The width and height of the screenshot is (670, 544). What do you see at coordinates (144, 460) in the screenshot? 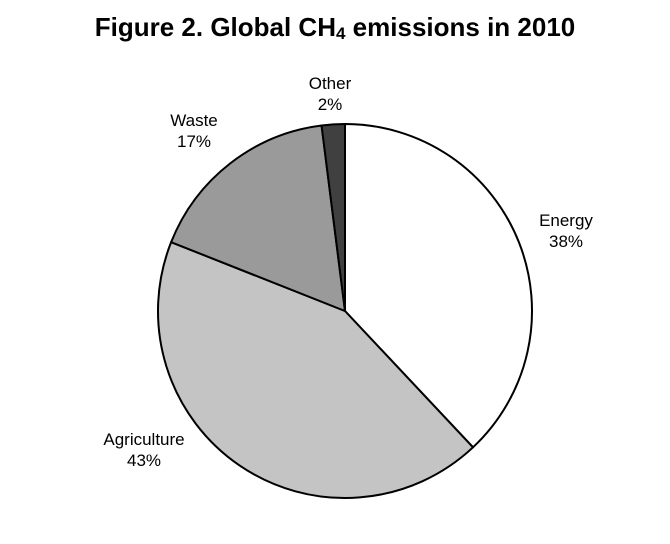
I see `slice-percent-agriculture: 43%` at bounding box center [144, 460].